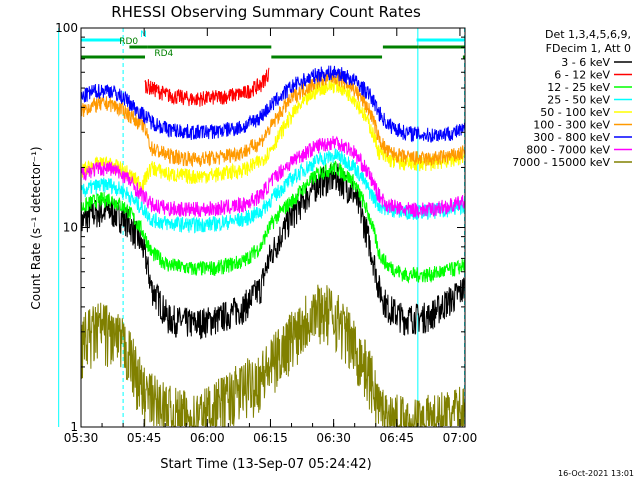  I want to click on legend-label-8: 7000 - 15000 keV, so click(561, 162).